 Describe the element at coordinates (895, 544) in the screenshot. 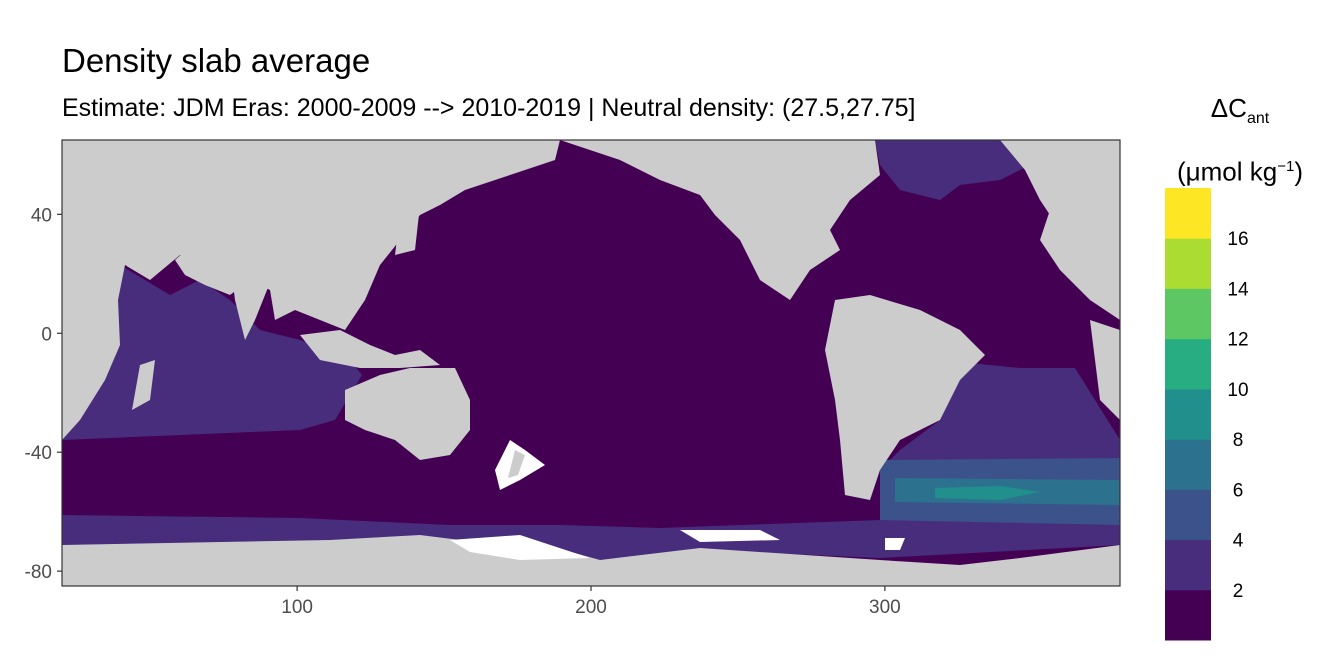

I see `ice-shelf-amery` at that location.